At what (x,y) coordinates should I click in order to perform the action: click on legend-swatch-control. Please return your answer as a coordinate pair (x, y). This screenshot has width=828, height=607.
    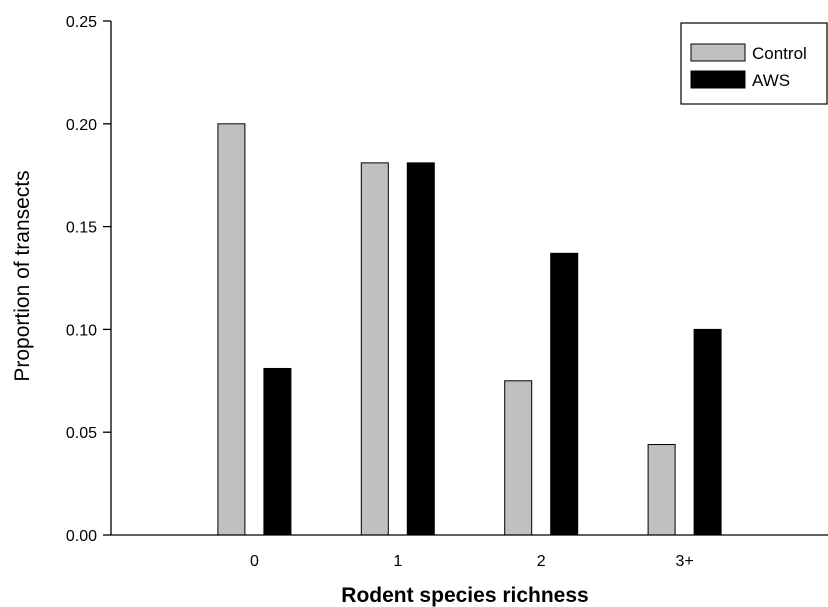
    Looking at the image, I should click on (718, 52).